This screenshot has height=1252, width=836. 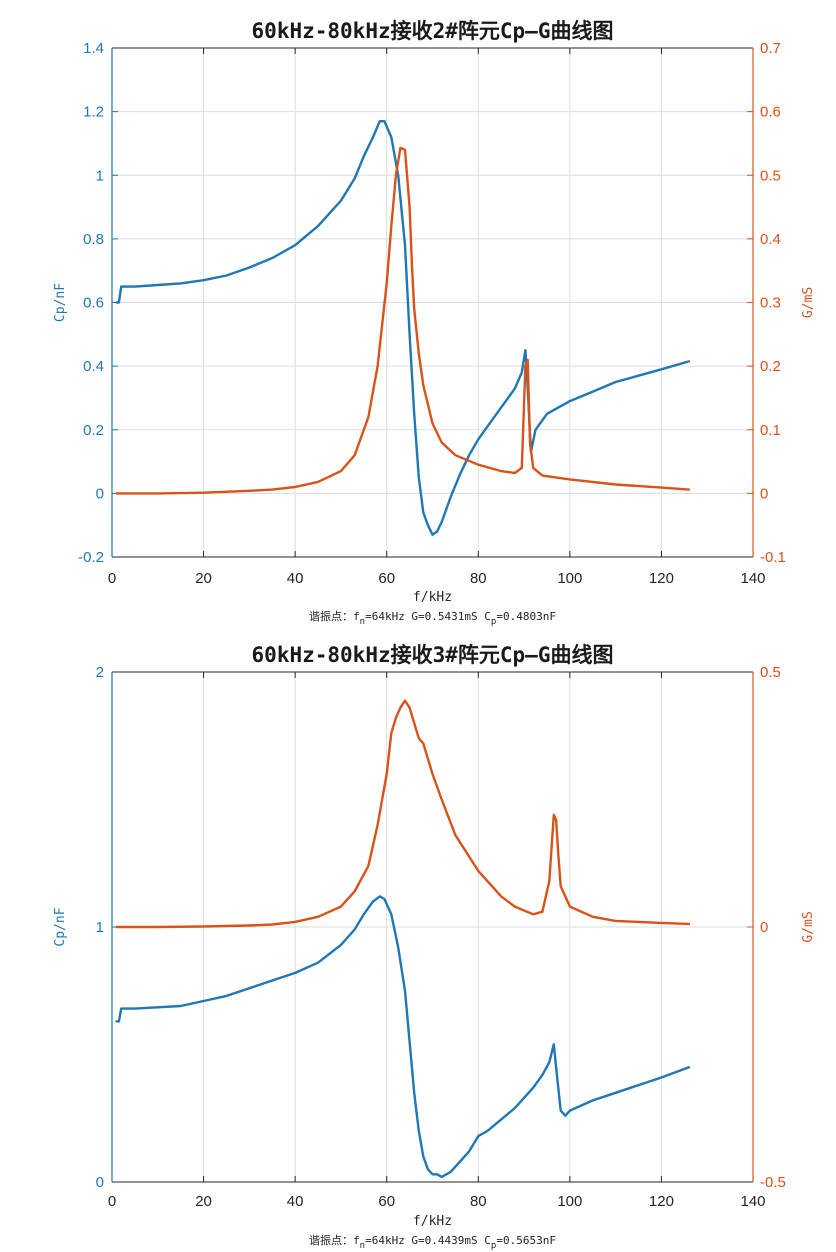 I want to click on y-right-tick-label: 0.3, so click(x=770, y=303).